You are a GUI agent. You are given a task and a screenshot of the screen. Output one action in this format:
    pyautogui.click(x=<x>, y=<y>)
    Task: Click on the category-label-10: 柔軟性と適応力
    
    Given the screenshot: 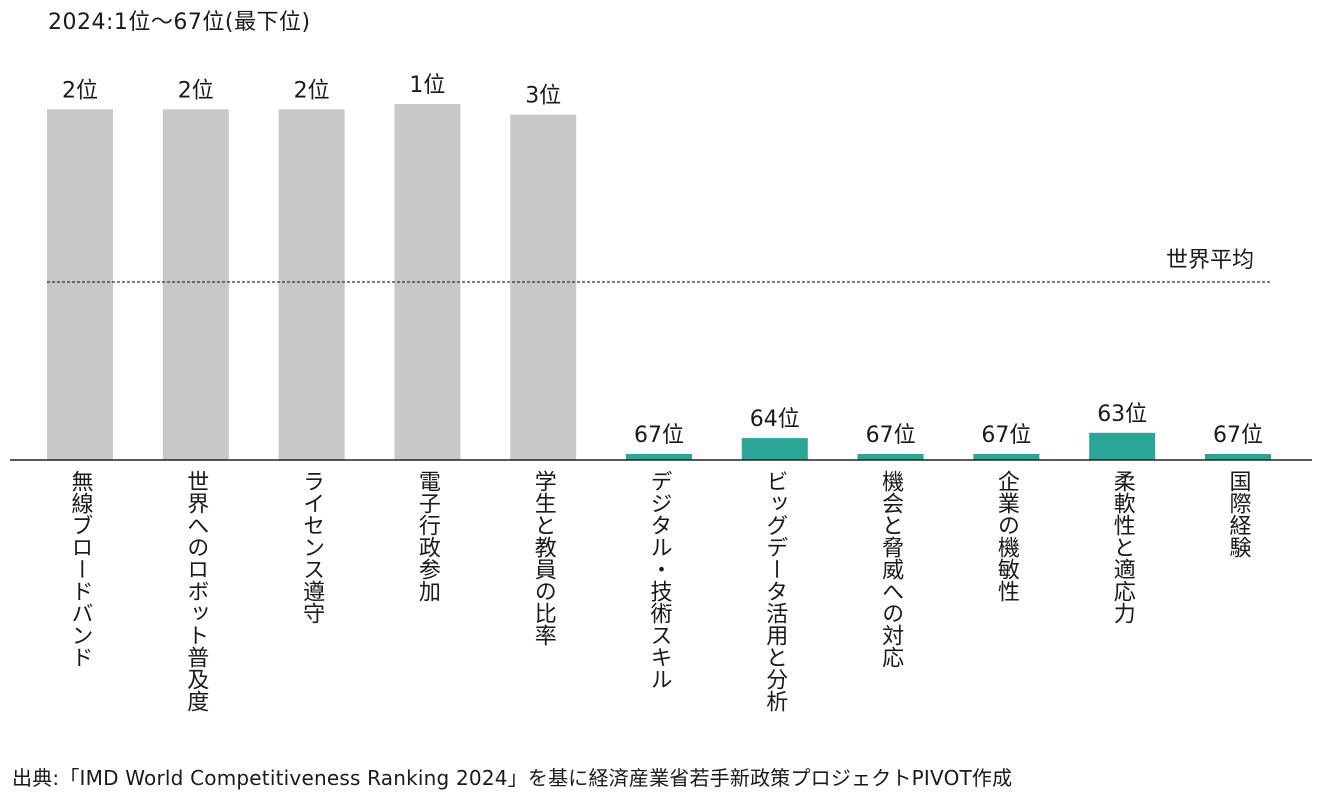 What is the action you would take?
    pyautogui.click(x=1123, y=547)
    